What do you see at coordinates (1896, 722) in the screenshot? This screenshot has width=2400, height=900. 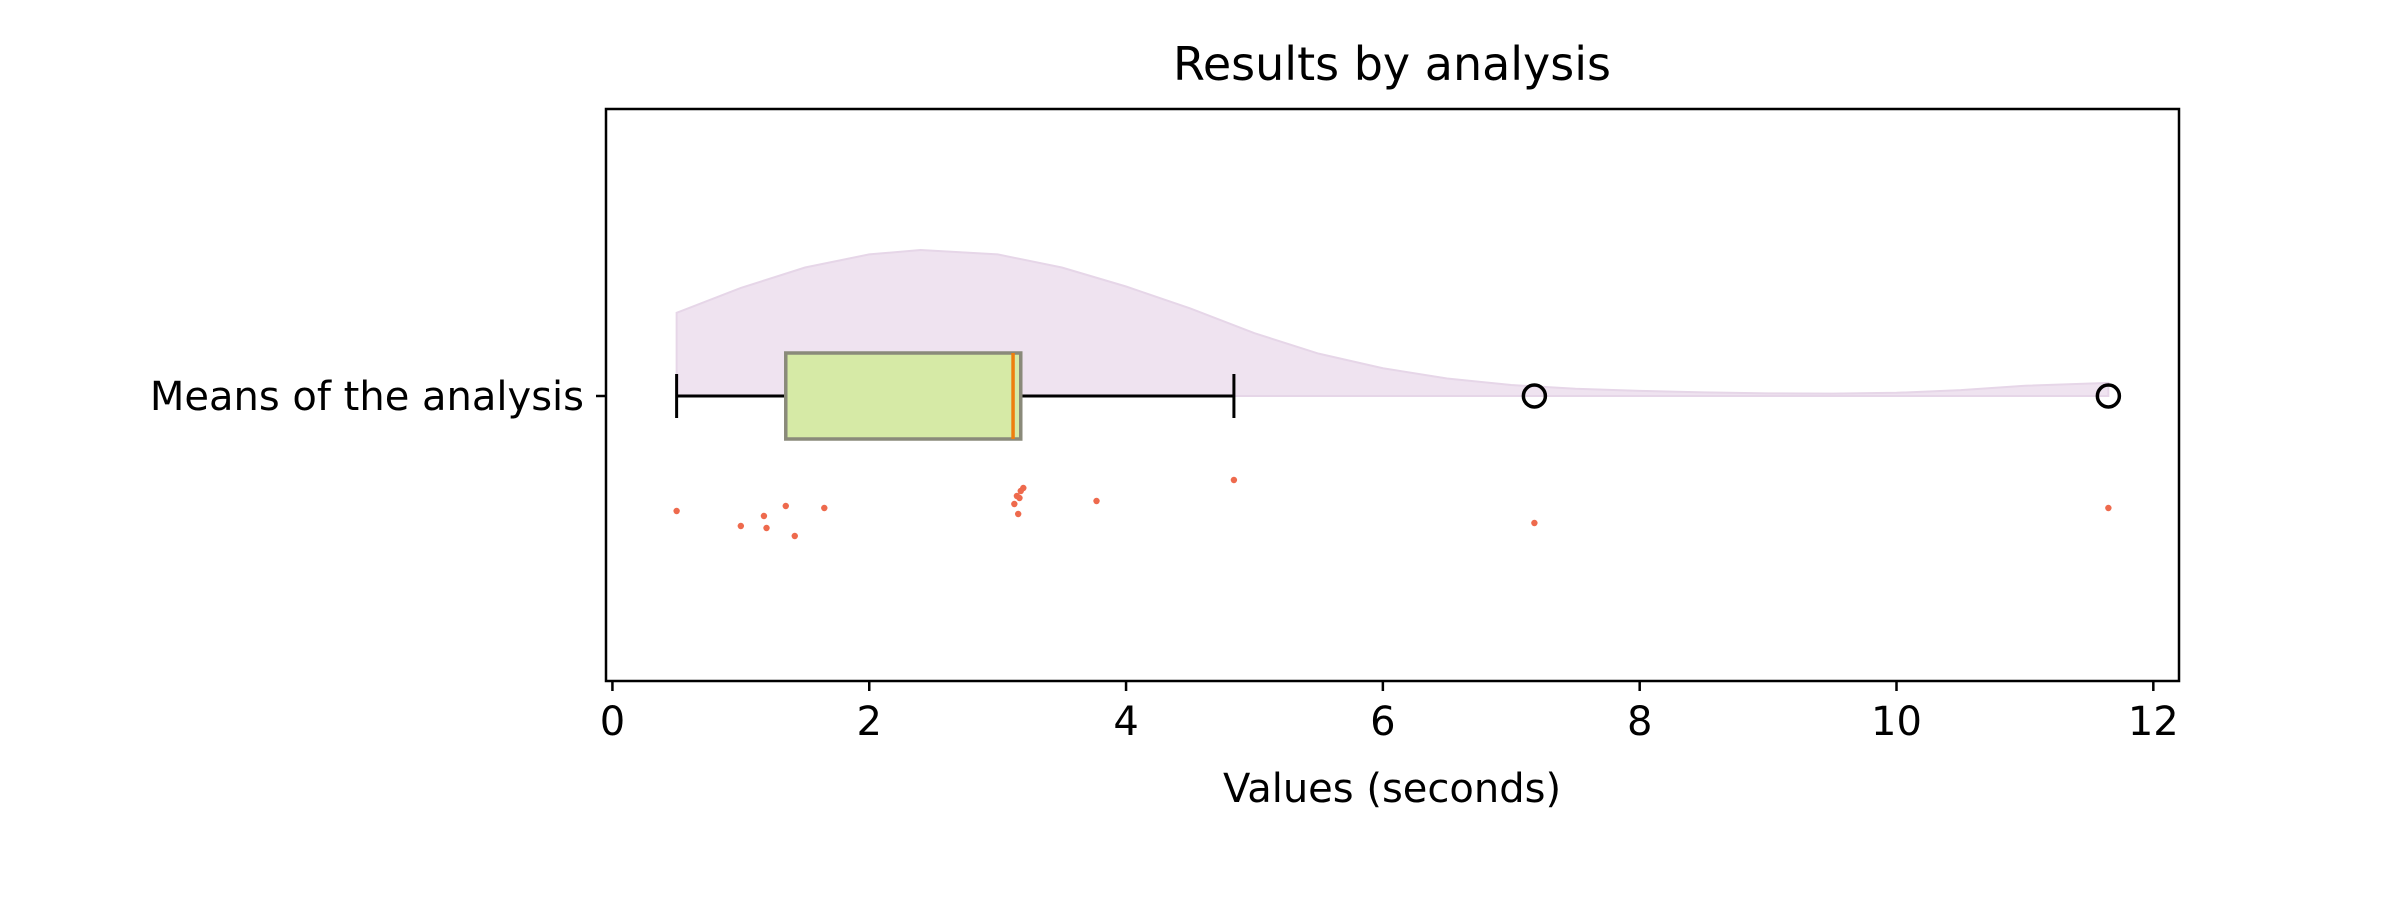 I see `x-tick-label: 10` at bounding box center [1896, 722].